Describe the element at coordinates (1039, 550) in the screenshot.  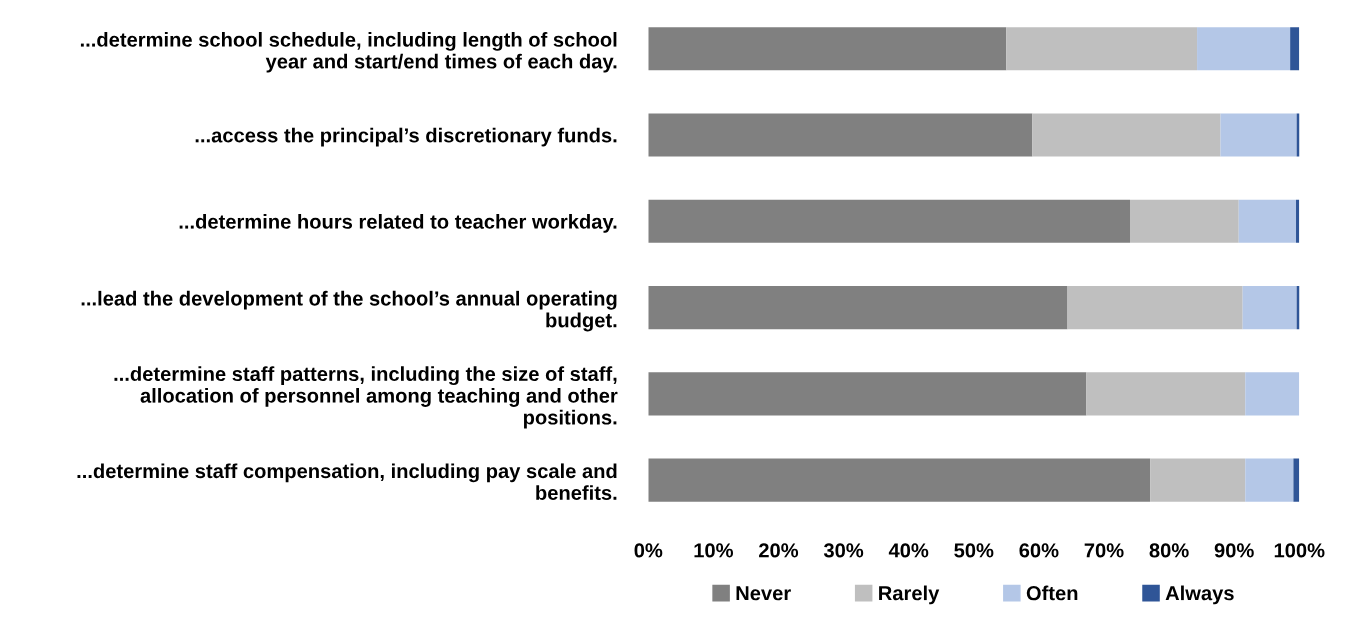
I see `x-tick-label: 60%` at that location.